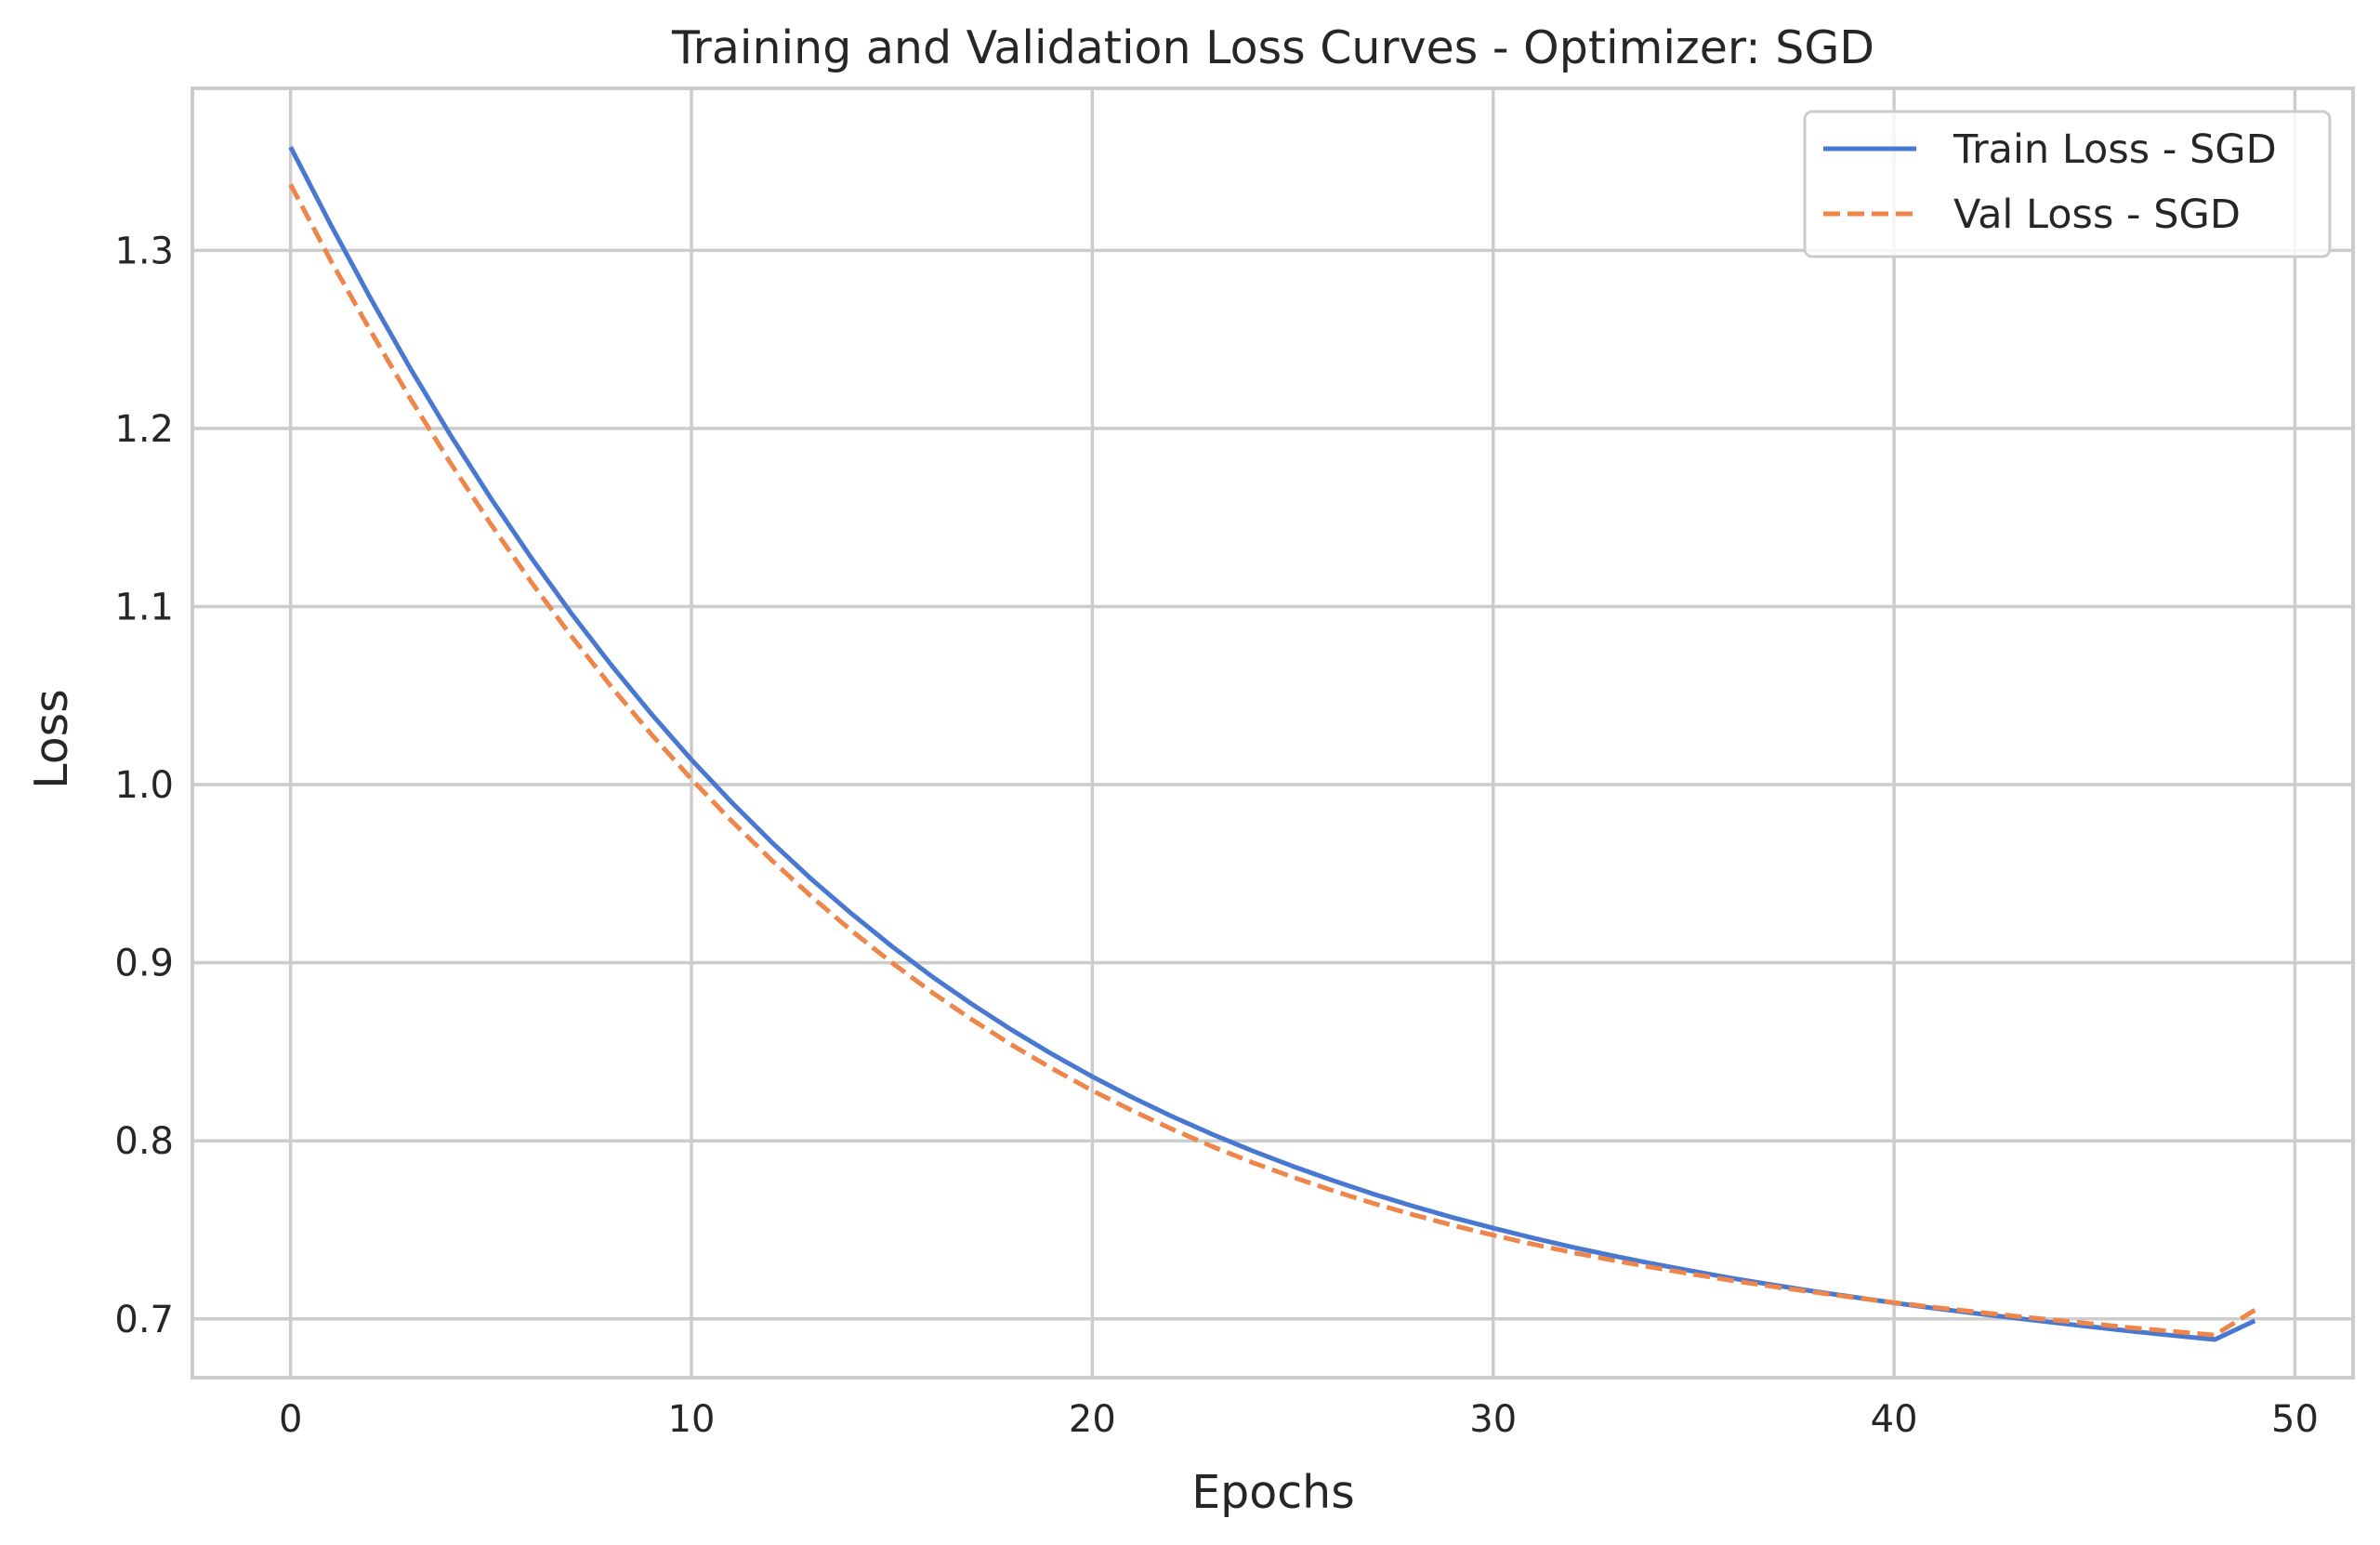 The height and width of the screenshot is (1545, 2380). What do you see at coordinates (144, 251) in the screenshot?
I see `y-tick-label: 1.3` at bounding box center [144, 251].